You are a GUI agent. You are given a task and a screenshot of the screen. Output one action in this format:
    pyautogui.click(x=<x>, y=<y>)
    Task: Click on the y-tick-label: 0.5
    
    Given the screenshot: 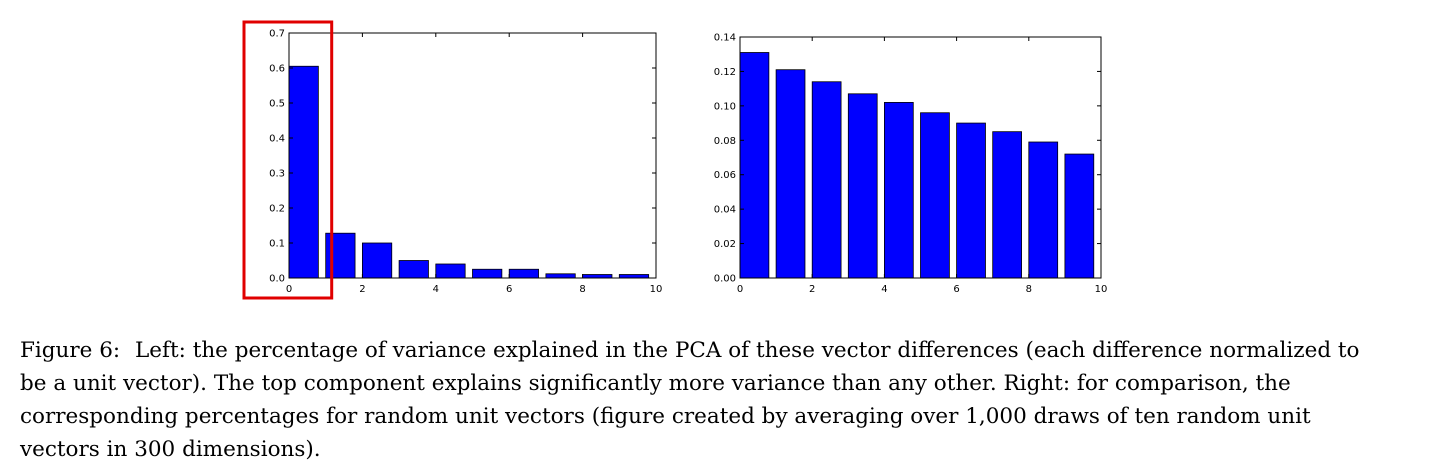 What is the action you would take?
    pyautogui.click(x=277, y=104)
    